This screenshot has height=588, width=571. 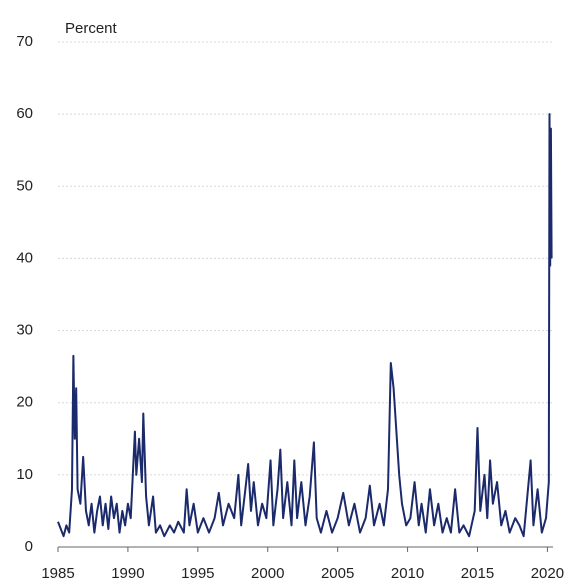 I want to click on x-tick-label: 2000, so click(x=267, y=573).